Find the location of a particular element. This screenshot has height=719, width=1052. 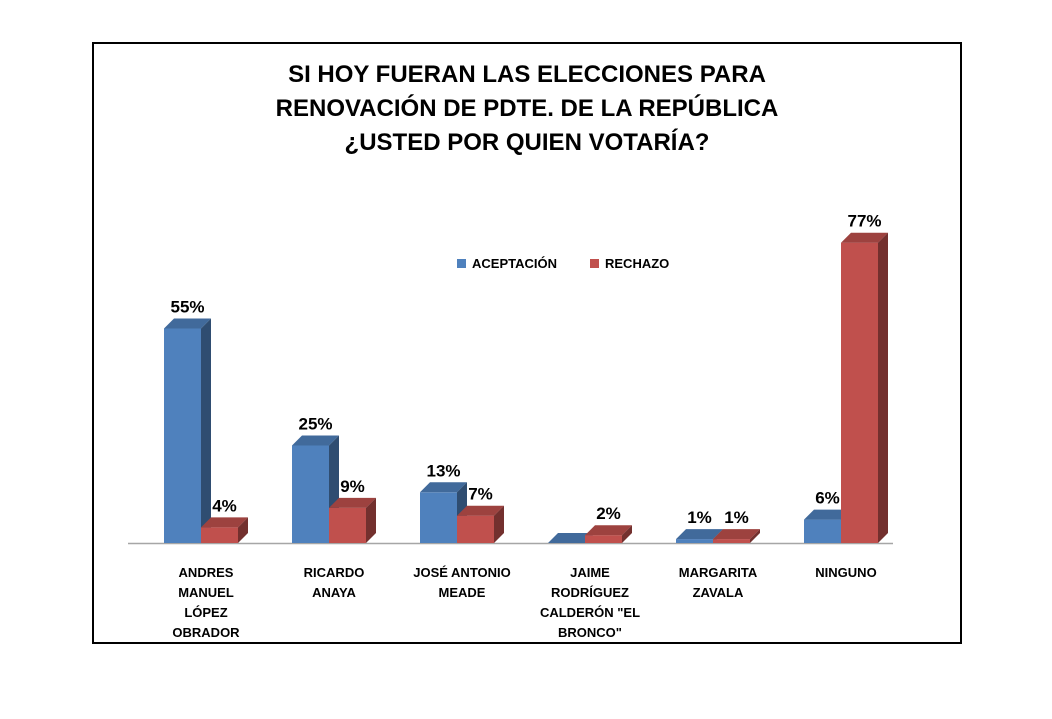

data-label-rechazo-0: 4% is located at coordinates (224, 505).